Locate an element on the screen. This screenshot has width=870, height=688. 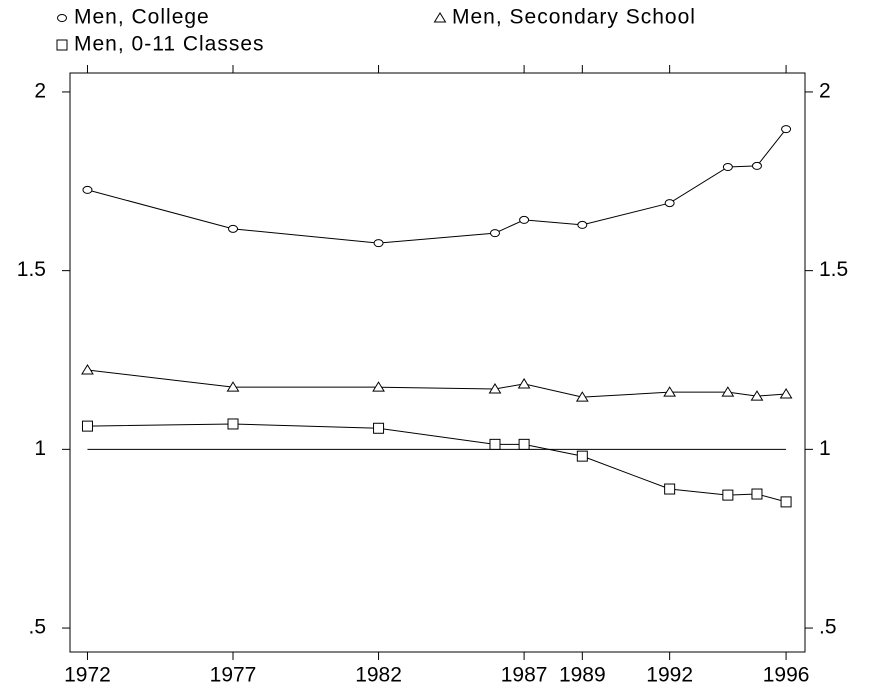
y-tick-label: .5 is located at coordinates (37, 627).